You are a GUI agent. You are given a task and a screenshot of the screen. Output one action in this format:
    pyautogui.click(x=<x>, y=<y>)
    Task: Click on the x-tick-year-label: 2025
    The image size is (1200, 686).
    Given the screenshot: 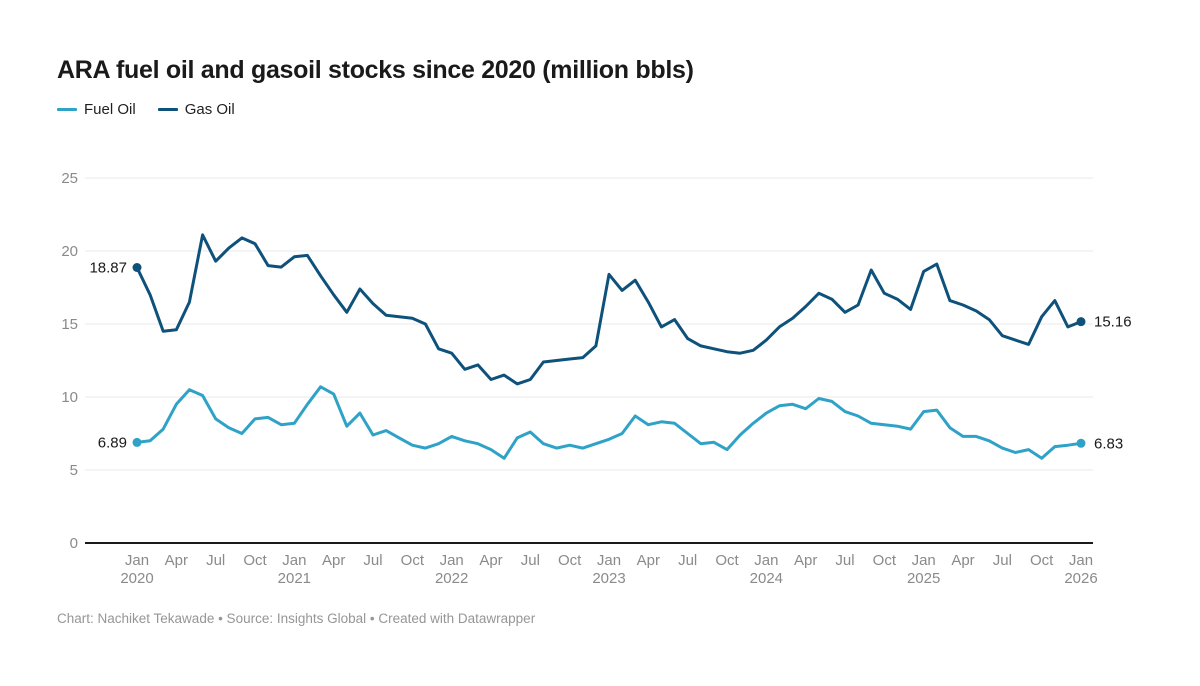 What is the action you would take?
    pyautogui.click(x=923, y=578)
    